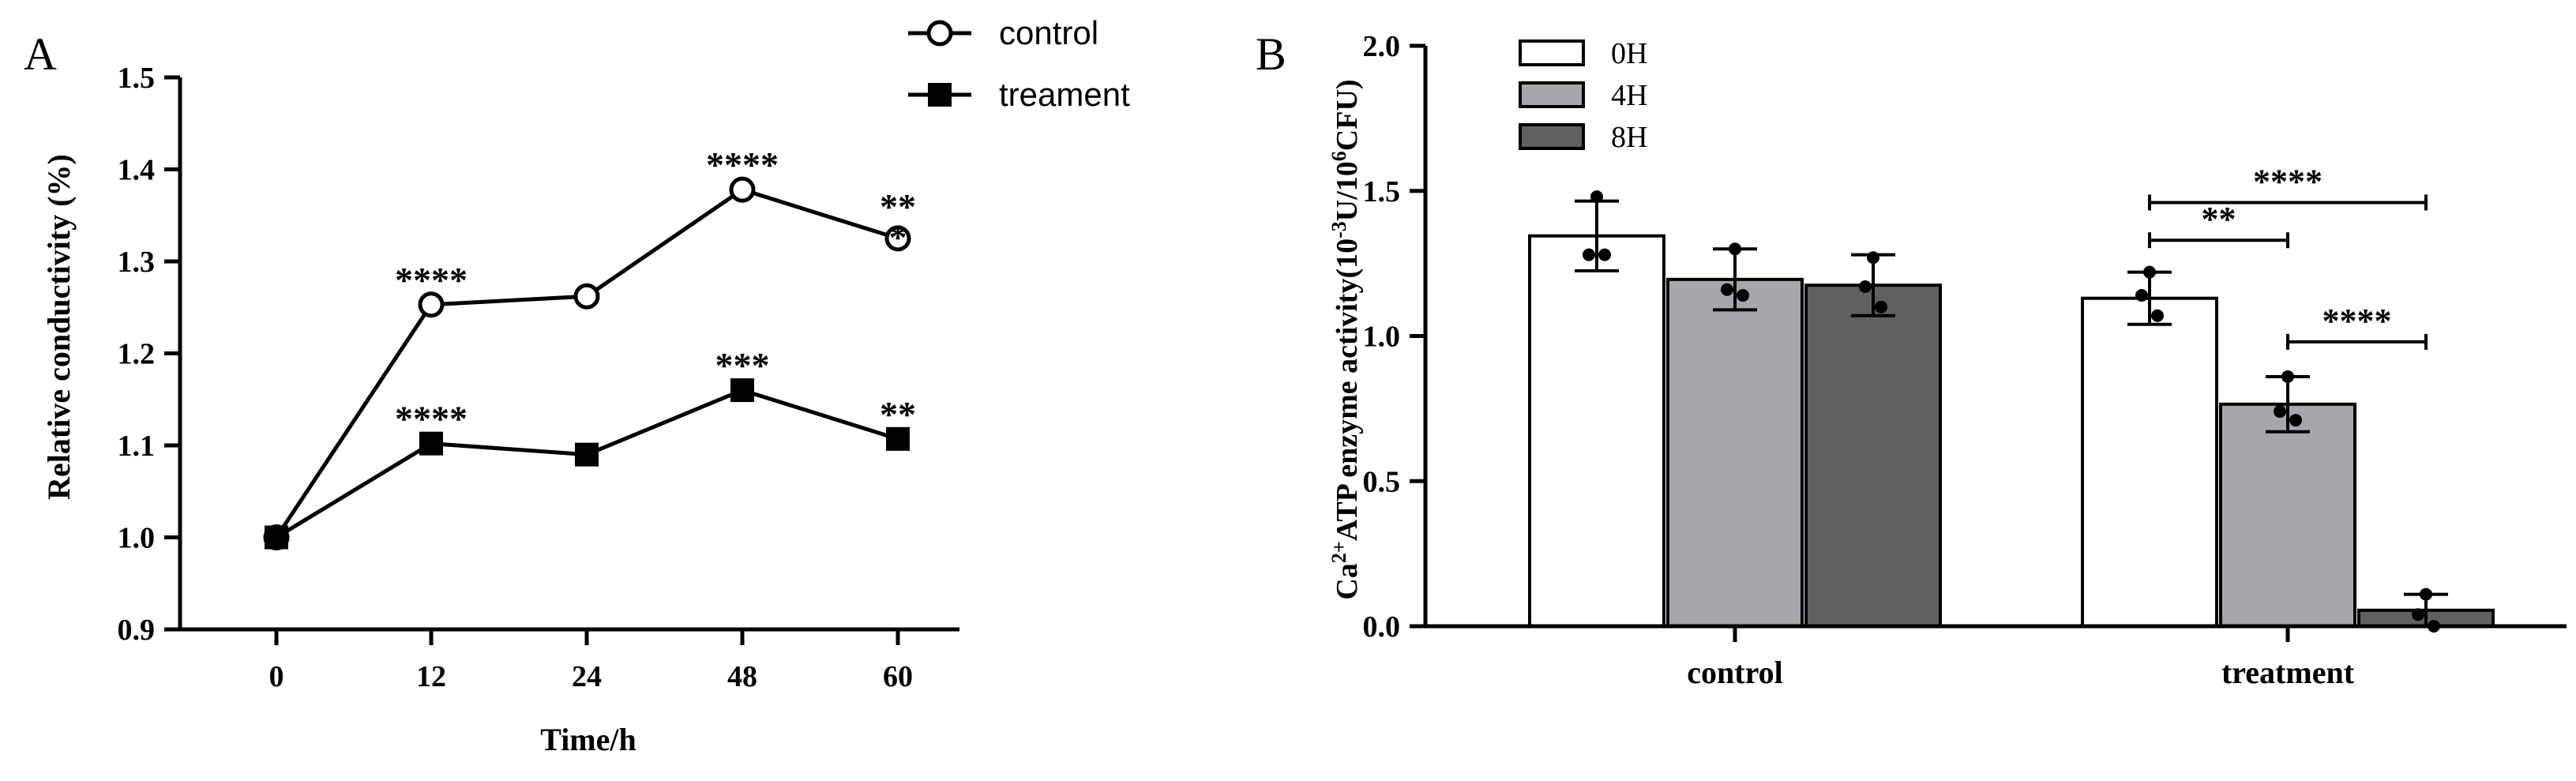 The width and height of the screenshot is (2576, 781). What do you see at coordinates (587, 676) in the screenshot?
I see `panel-a-x-tick-label: 24` at bounding box center [587, 676].